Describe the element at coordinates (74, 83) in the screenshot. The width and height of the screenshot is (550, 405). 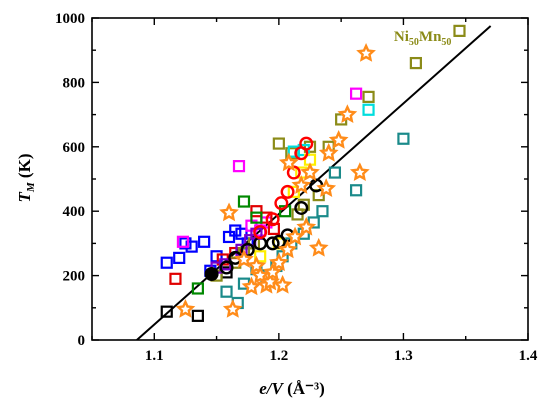
I see `y-tick-label: 800` at that location.